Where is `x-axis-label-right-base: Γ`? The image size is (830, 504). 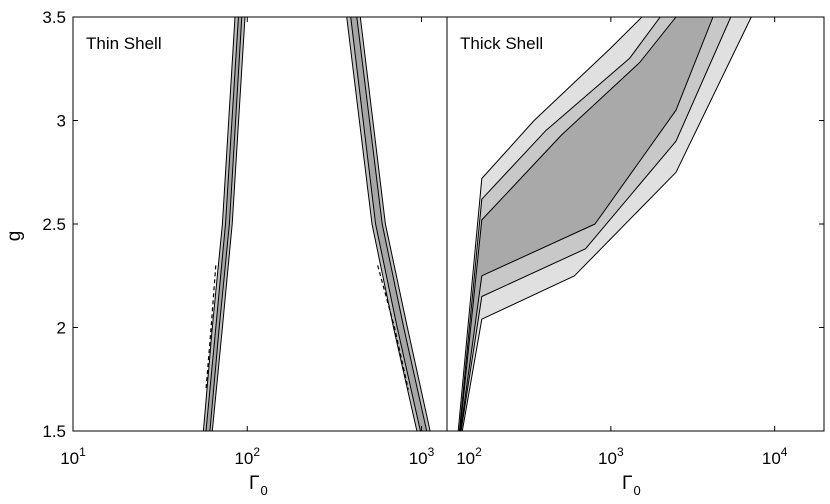 x-axis-label-right-base: Γ is located at coordinates (627, 483).